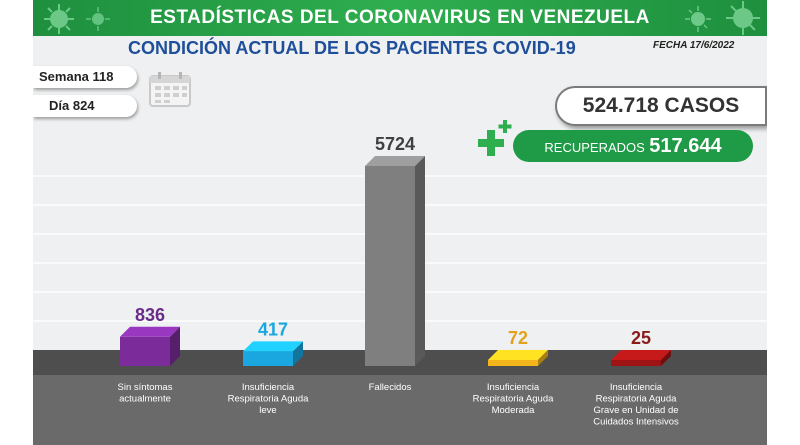  What do you see at coordinates (518, 338) in the screenshot?
I see `bar-value-label: 72` at bounding box center [518, 338].